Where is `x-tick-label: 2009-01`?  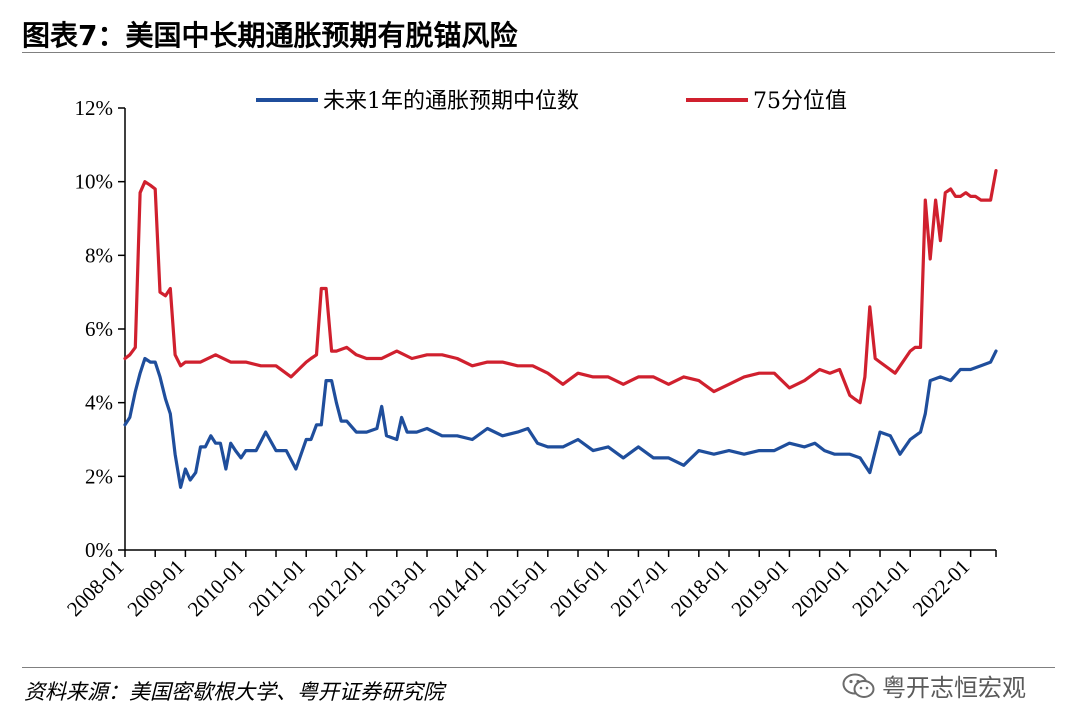
x-tick-label: 2009-01 is located at coordinates (155, 588).